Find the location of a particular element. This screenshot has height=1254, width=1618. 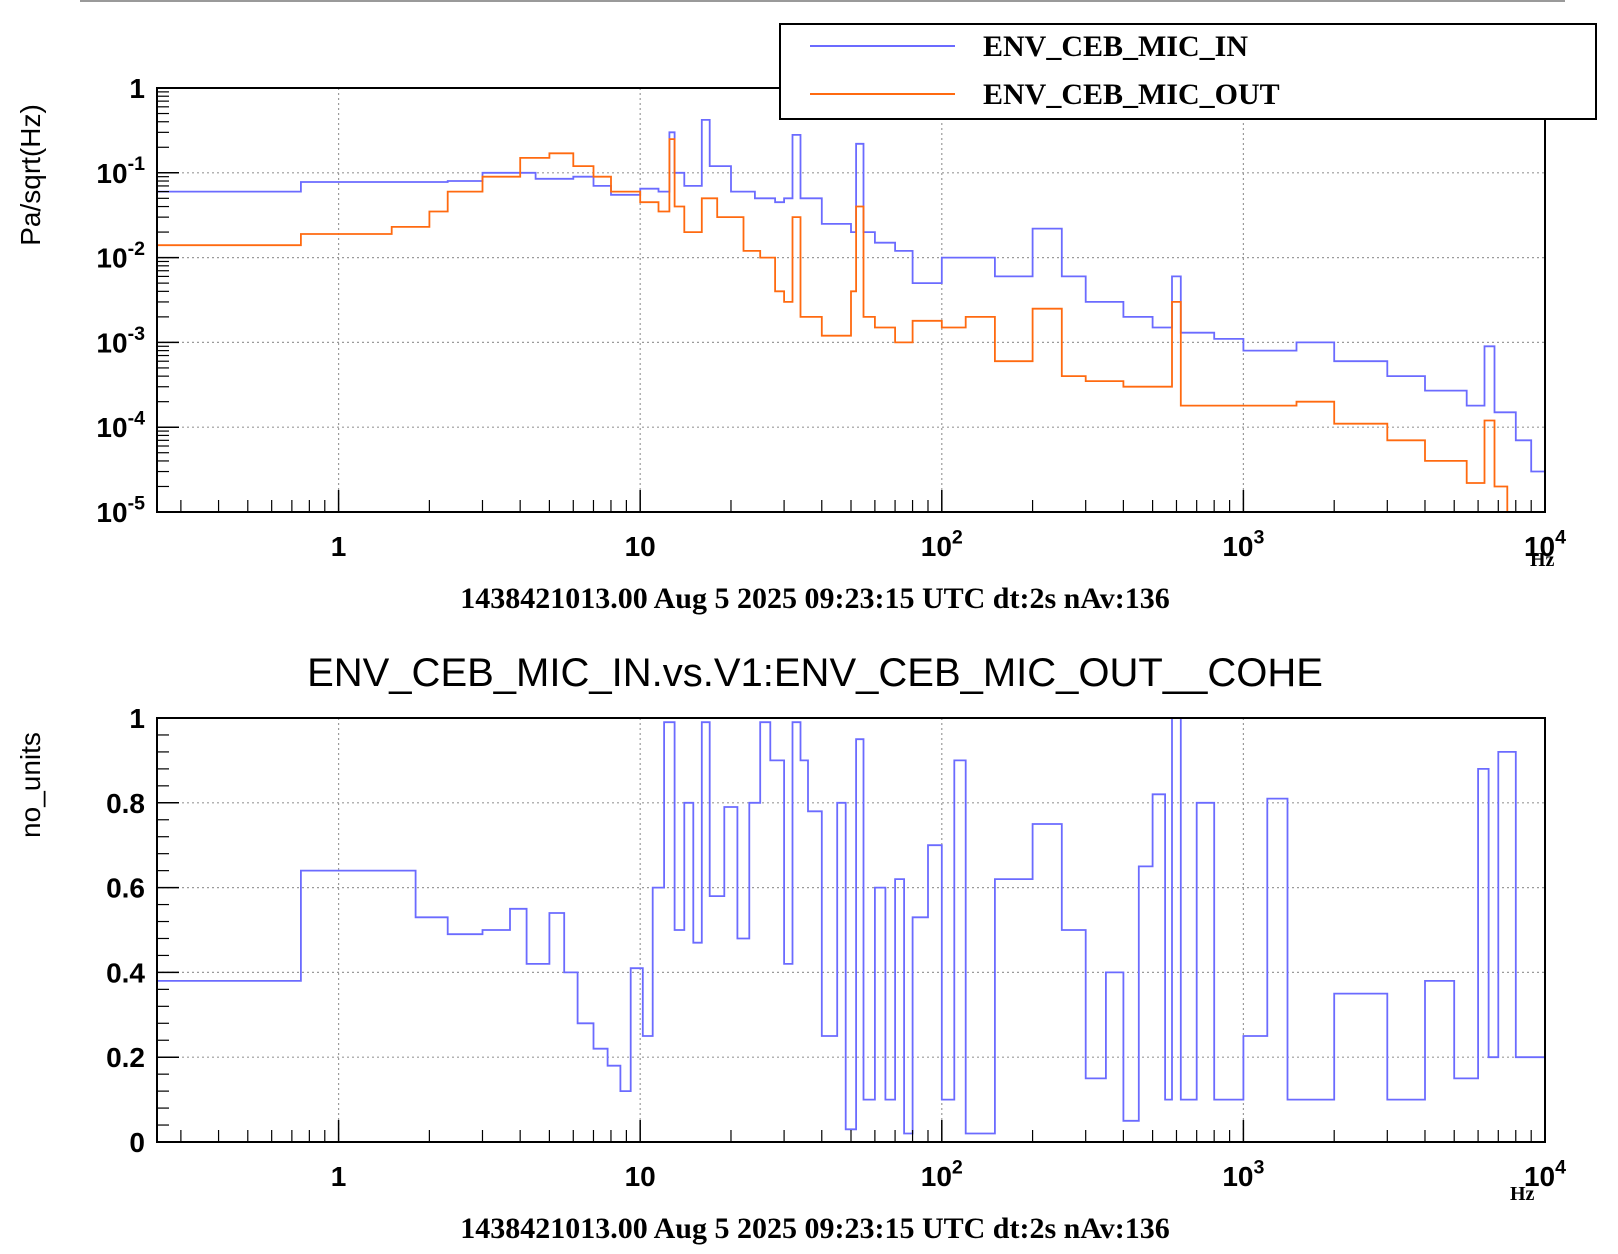

top-x-unit-label: Hz is located at coordinates (1542, 560).